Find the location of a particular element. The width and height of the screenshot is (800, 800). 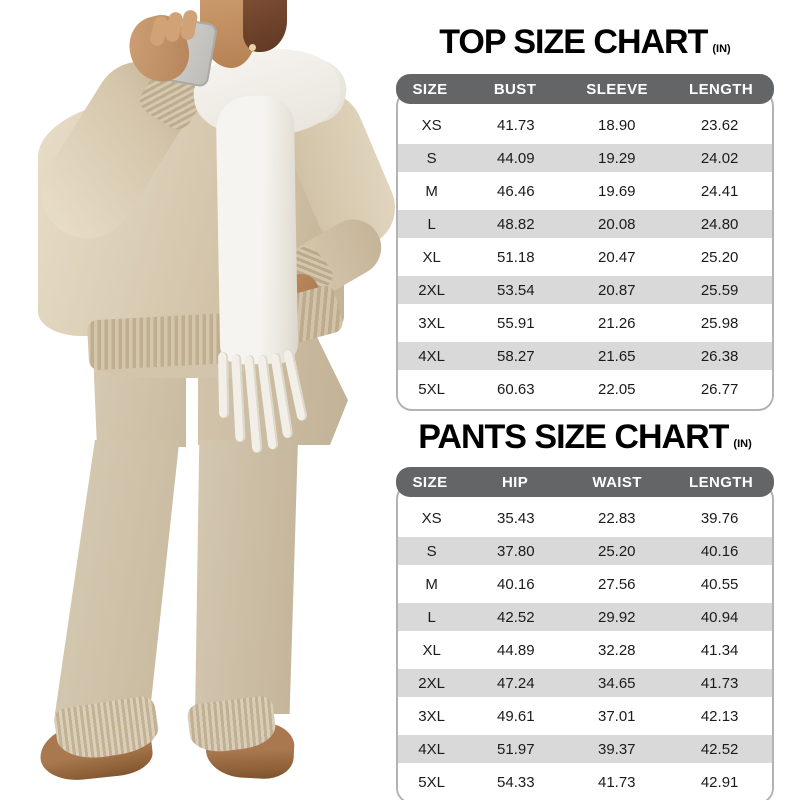

table-cell: 53.54 is located at coordinates (516, 290).